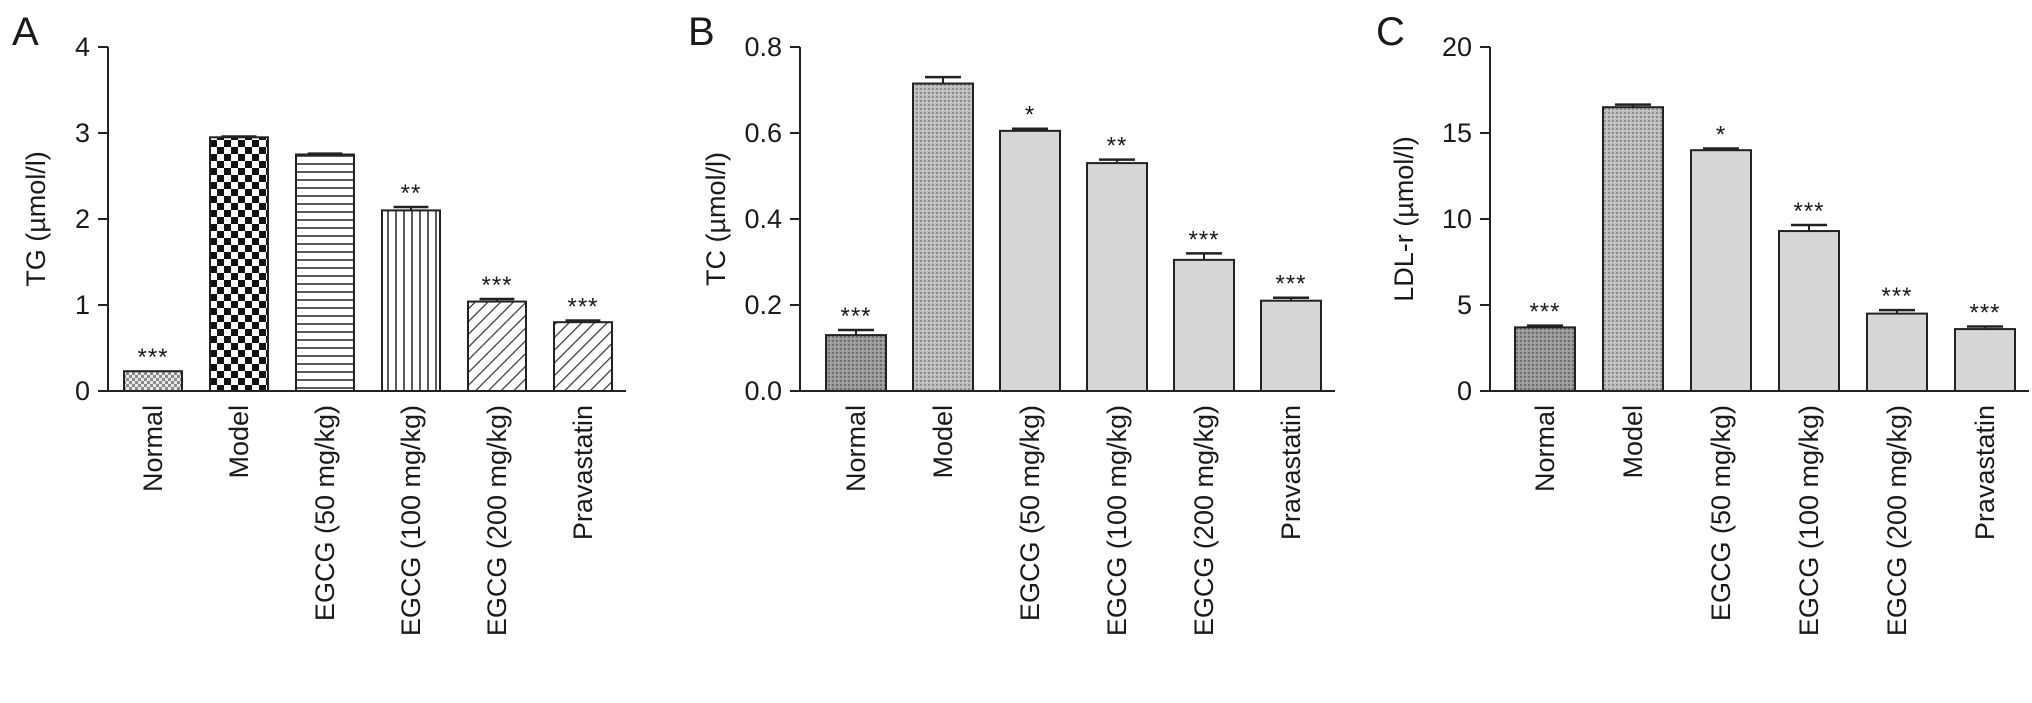 This screenshot has width=2032, height=703. What do you see at coordinates (763, 391) in the screenshot?
I see `y-tick-label: 0.0` at bounding box center [763, 391].